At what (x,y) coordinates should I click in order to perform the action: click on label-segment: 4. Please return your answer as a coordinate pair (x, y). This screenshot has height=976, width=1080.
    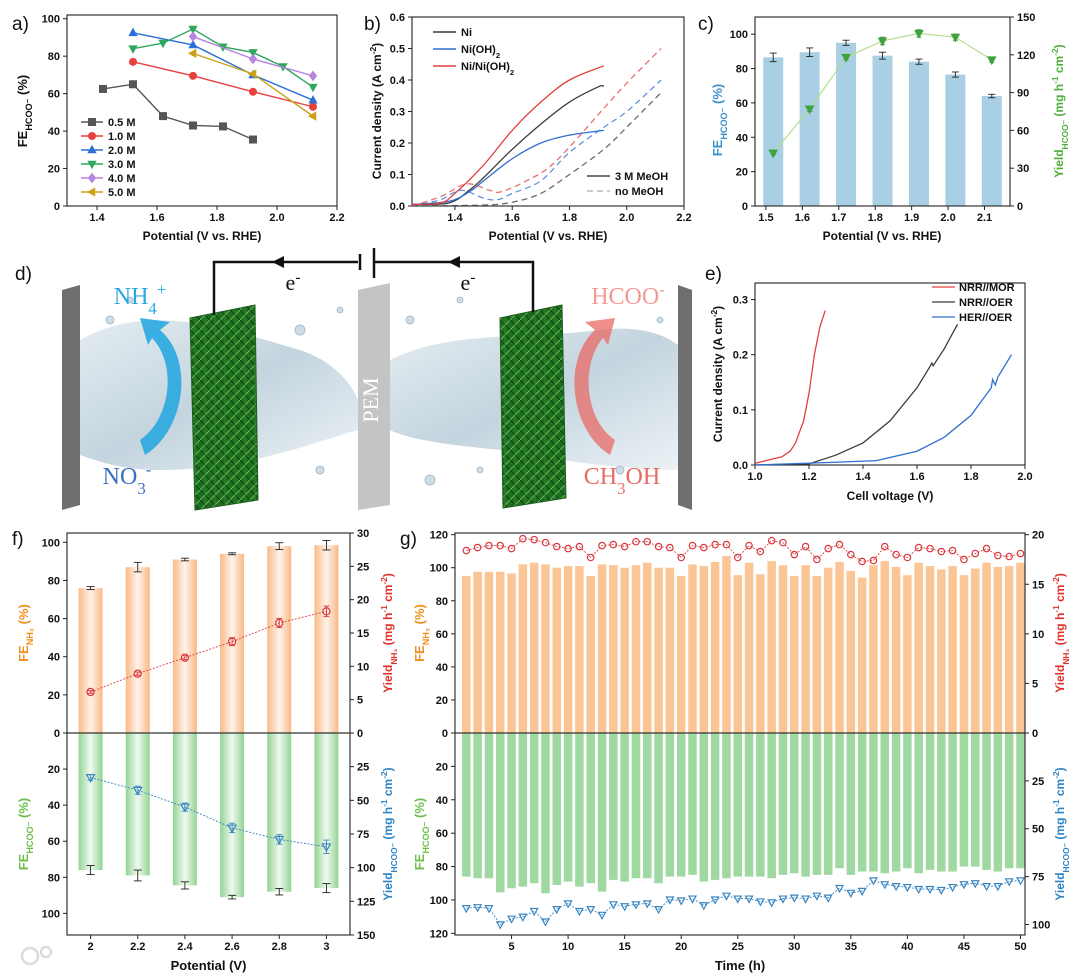
    Looking at the image, I should click on (152, 308).